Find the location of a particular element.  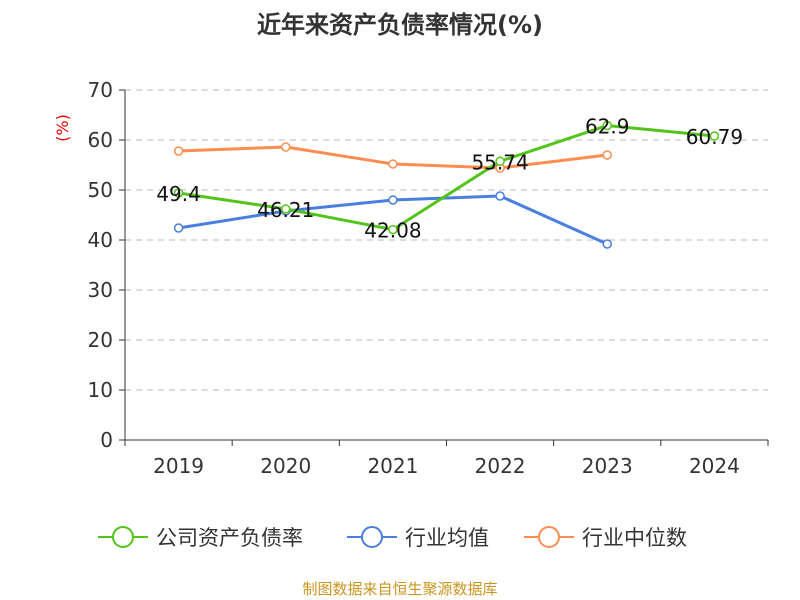

legend-label: 行业均值 is located at coordinates (447, 538).